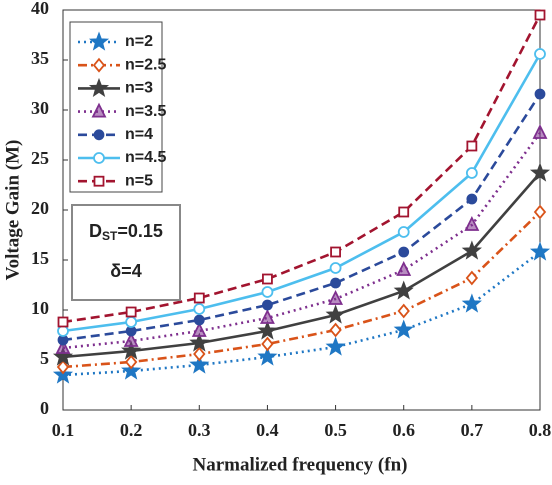 This screenshot has width=552, height=485. I want to click on x-tick-label: 0.3, so click(199, 430).